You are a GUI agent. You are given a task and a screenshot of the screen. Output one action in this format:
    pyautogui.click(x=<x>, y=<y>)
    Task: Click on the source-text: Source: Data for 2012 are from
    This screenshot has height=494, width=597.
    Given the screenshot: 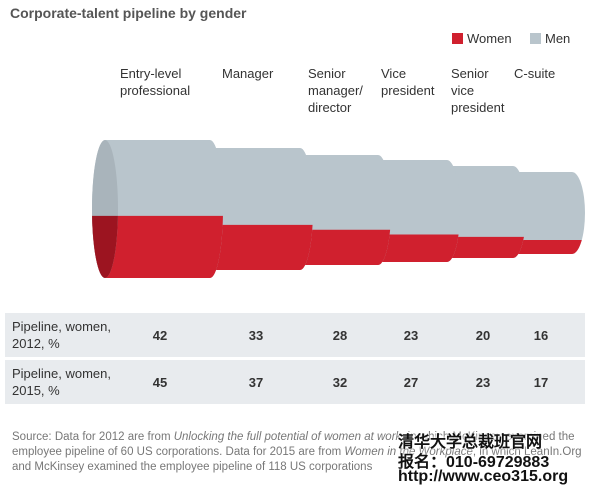 What is the action you would take?
    pyautogui.click(x=93, y=437)
    